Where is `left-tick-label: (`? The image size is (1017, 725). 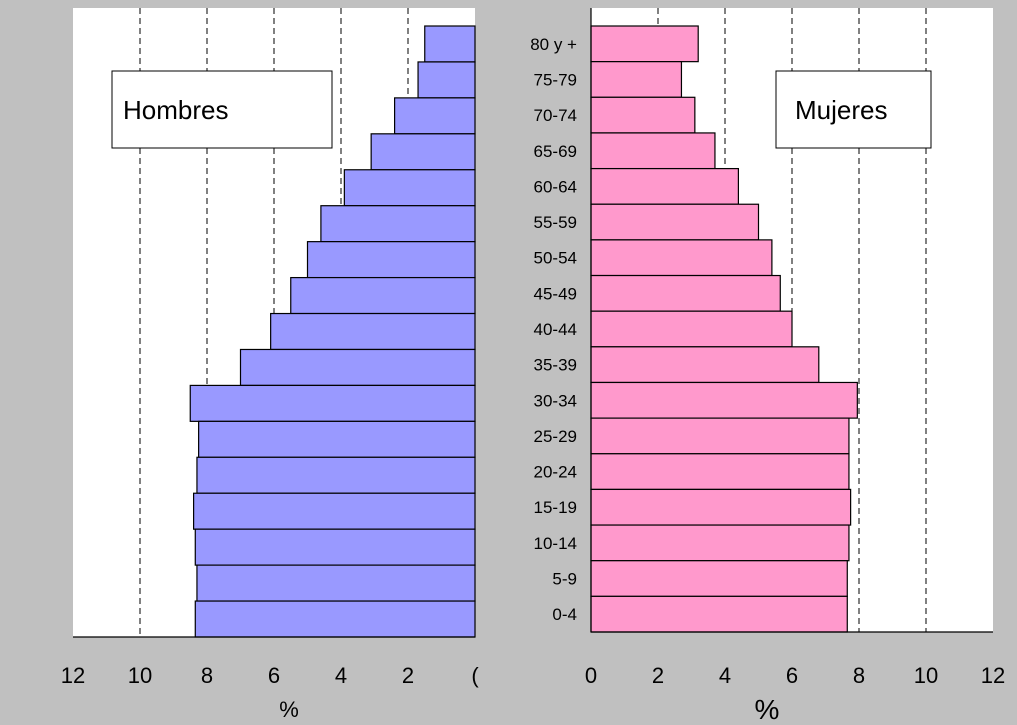
left-tick-label: ( is located at coordinates (475, 675).